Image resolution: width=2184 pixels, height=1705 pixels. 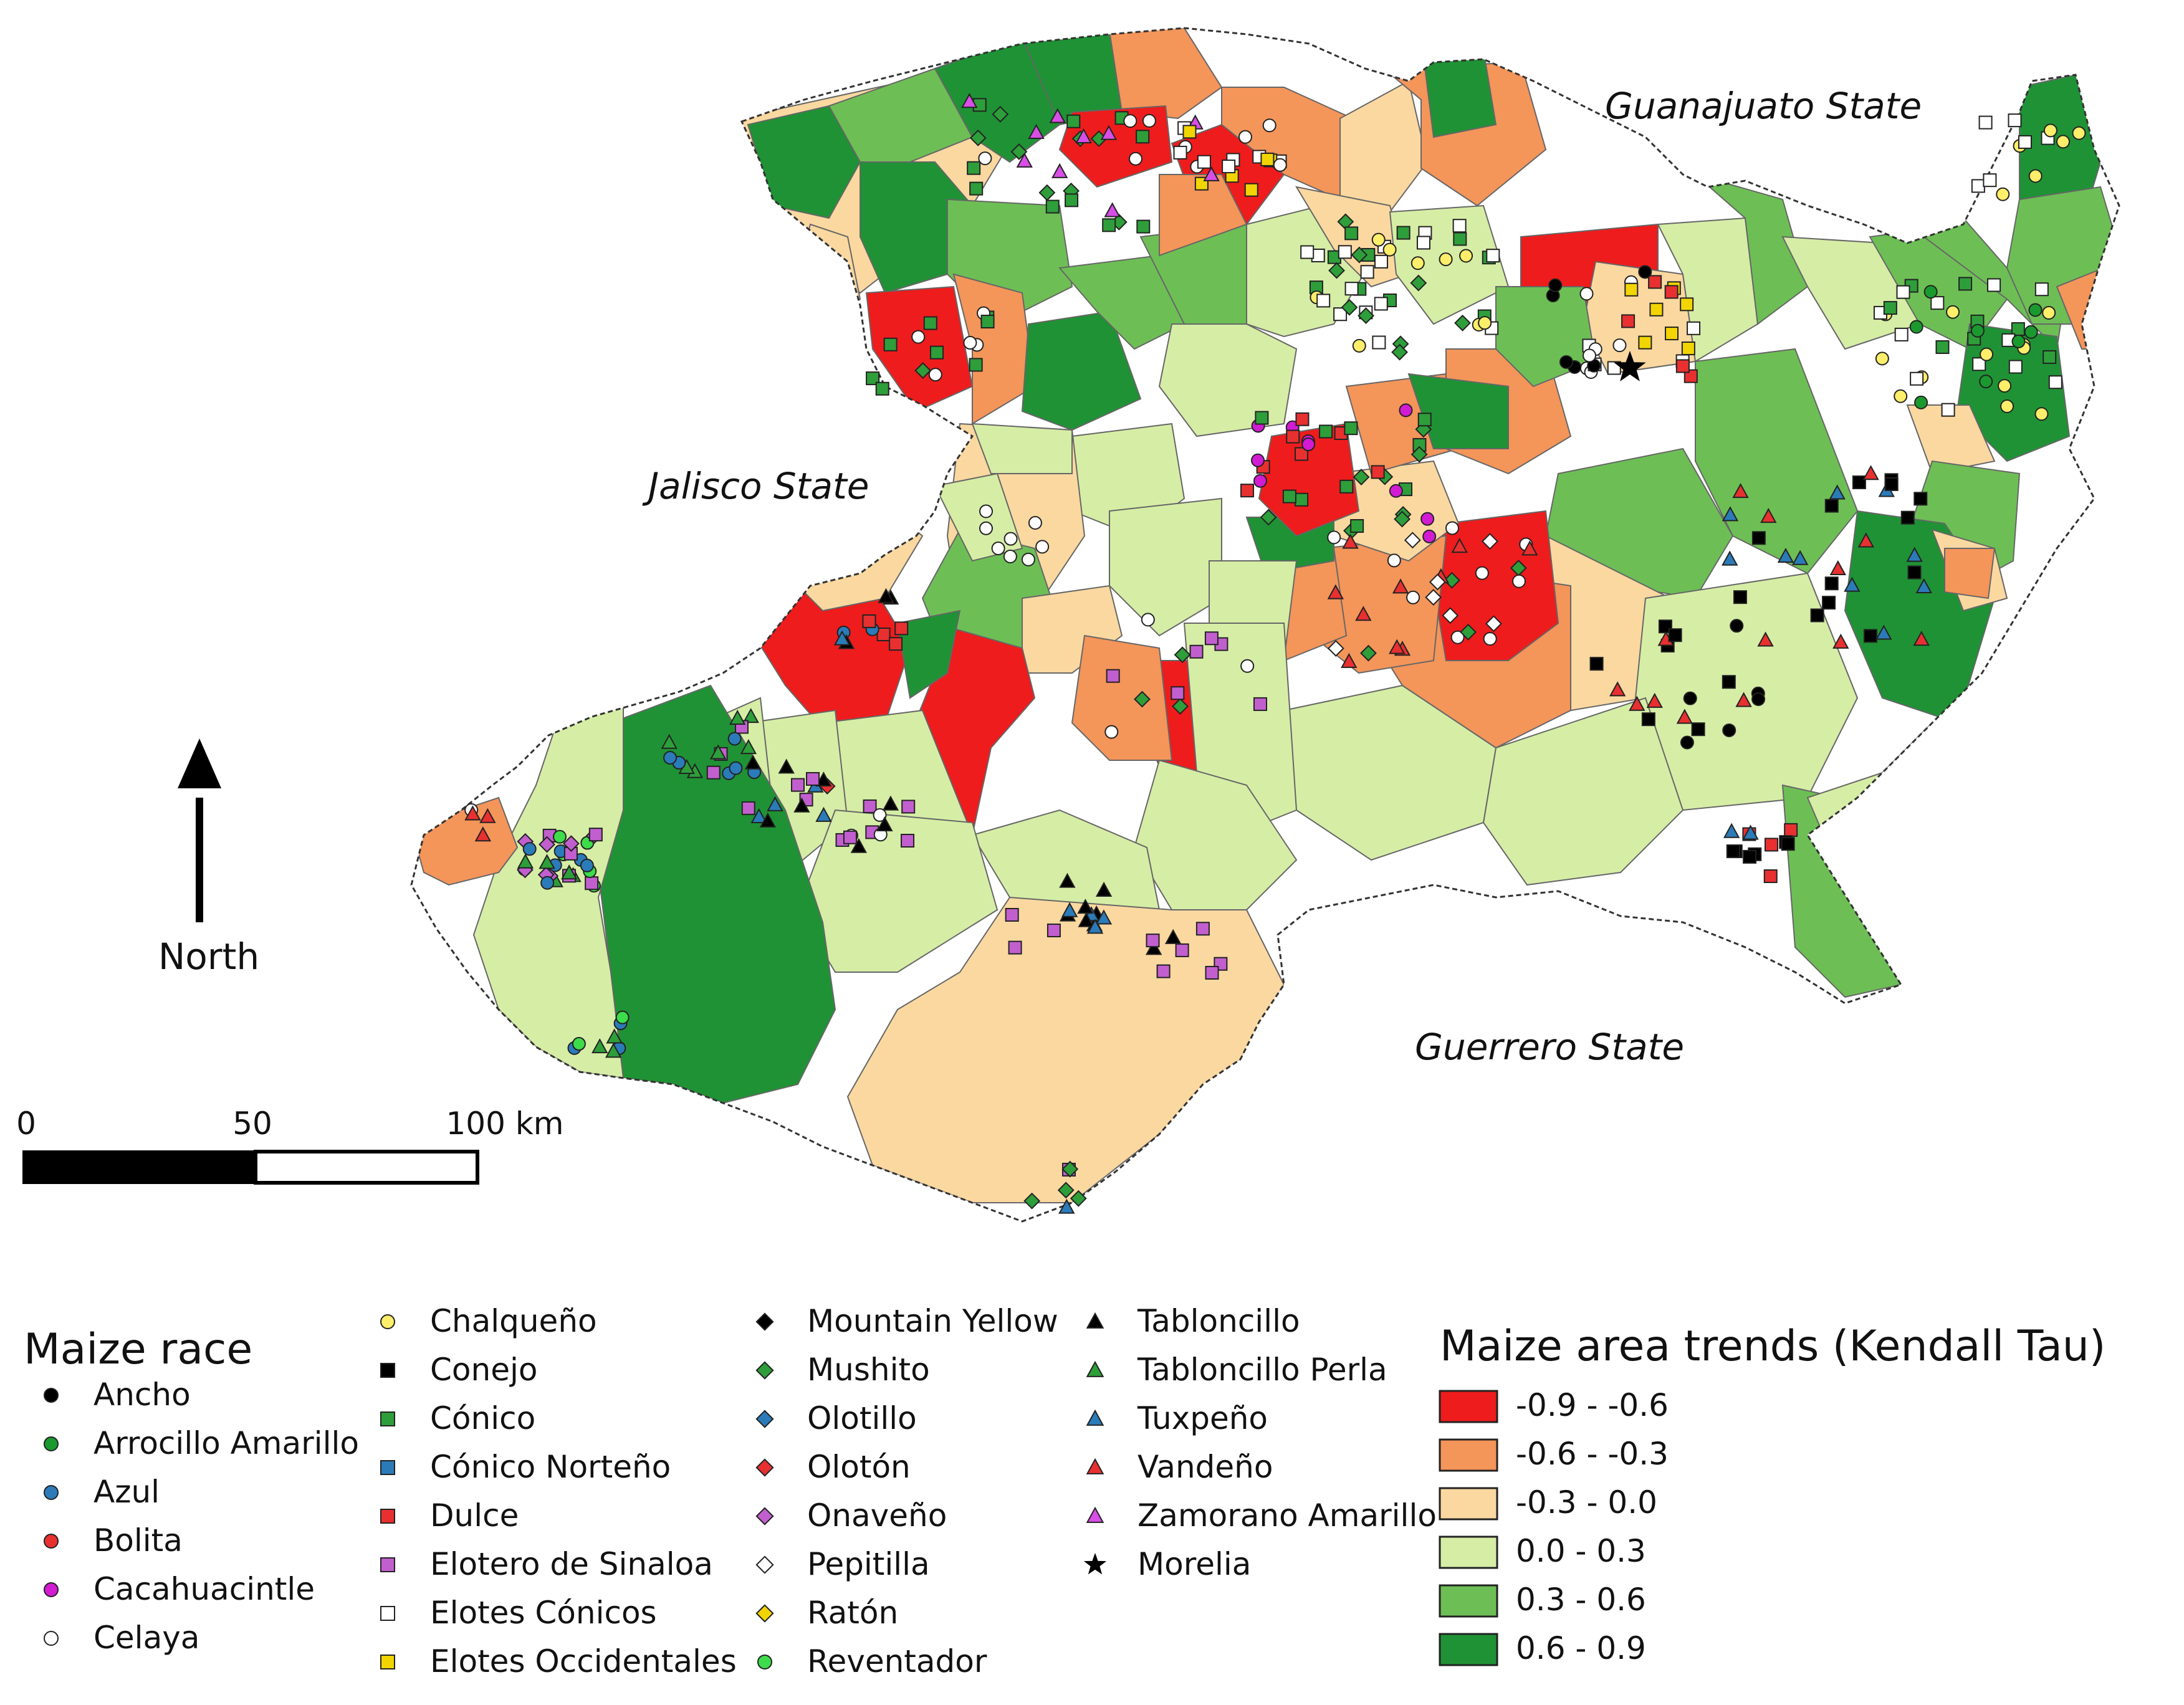 I want to click on legend-trend-label: 0.0 - 0.3, so click(x=1581, y=1551).